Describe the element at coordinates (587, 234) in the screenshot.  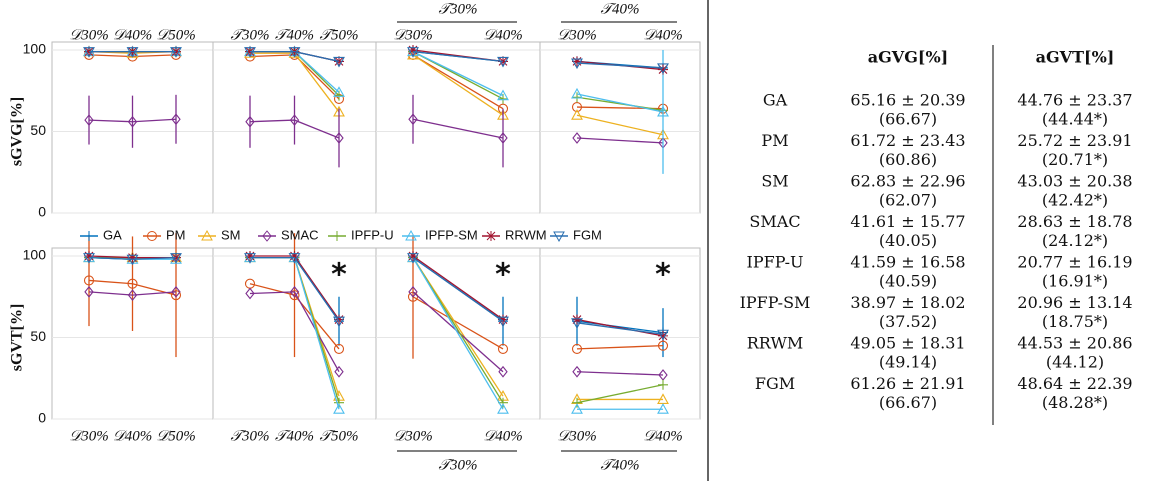
I see `legend-label: FGM` at that location.